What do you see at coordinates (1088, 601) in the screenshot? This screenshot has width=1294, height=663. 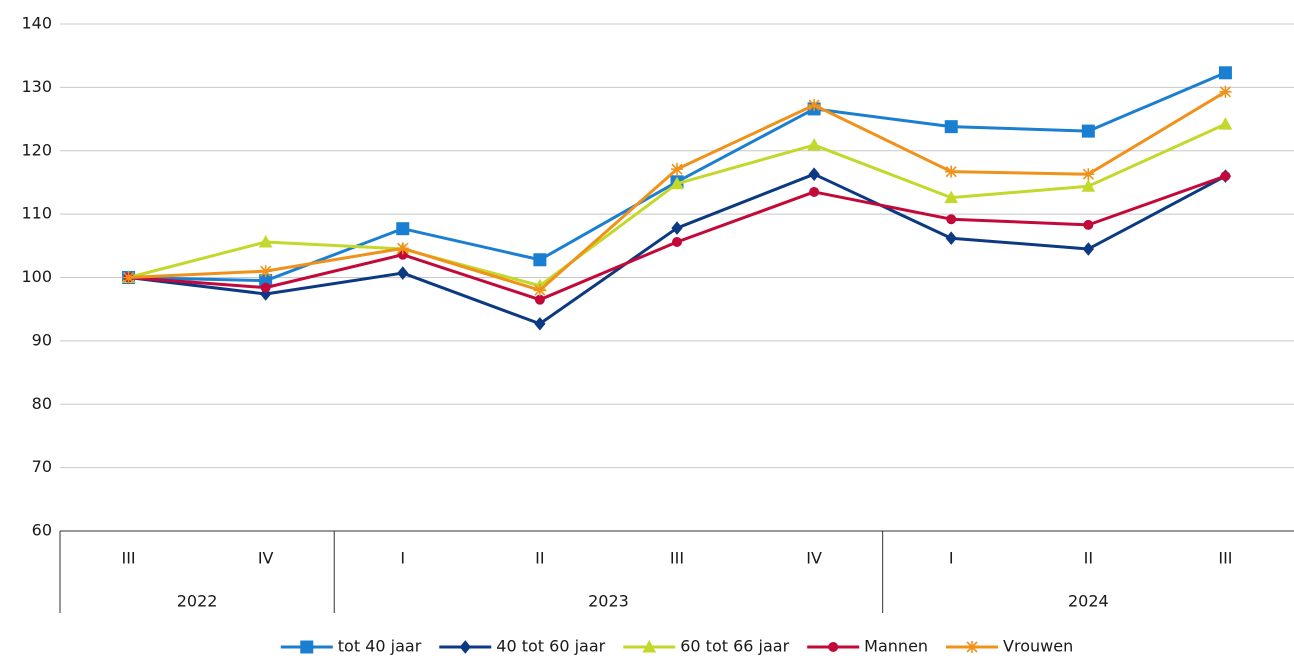 I see `year-label: 2024` at bounding box center [1088, 601].